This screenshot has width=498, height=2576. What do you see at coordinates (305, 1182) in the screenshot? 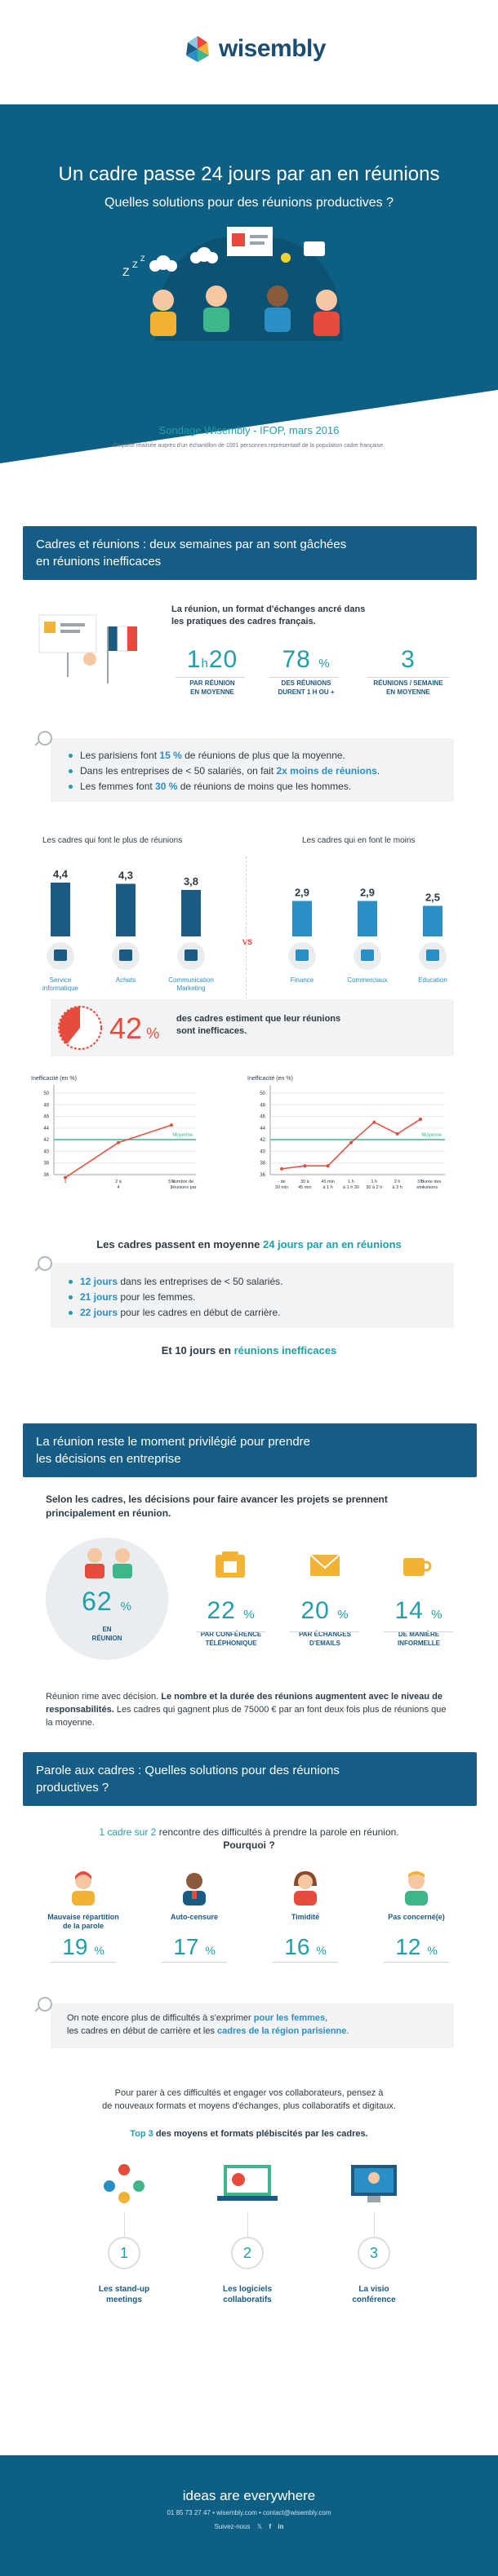
I see `x-tick-label: 30 à` at bounding box center [305, 1182].